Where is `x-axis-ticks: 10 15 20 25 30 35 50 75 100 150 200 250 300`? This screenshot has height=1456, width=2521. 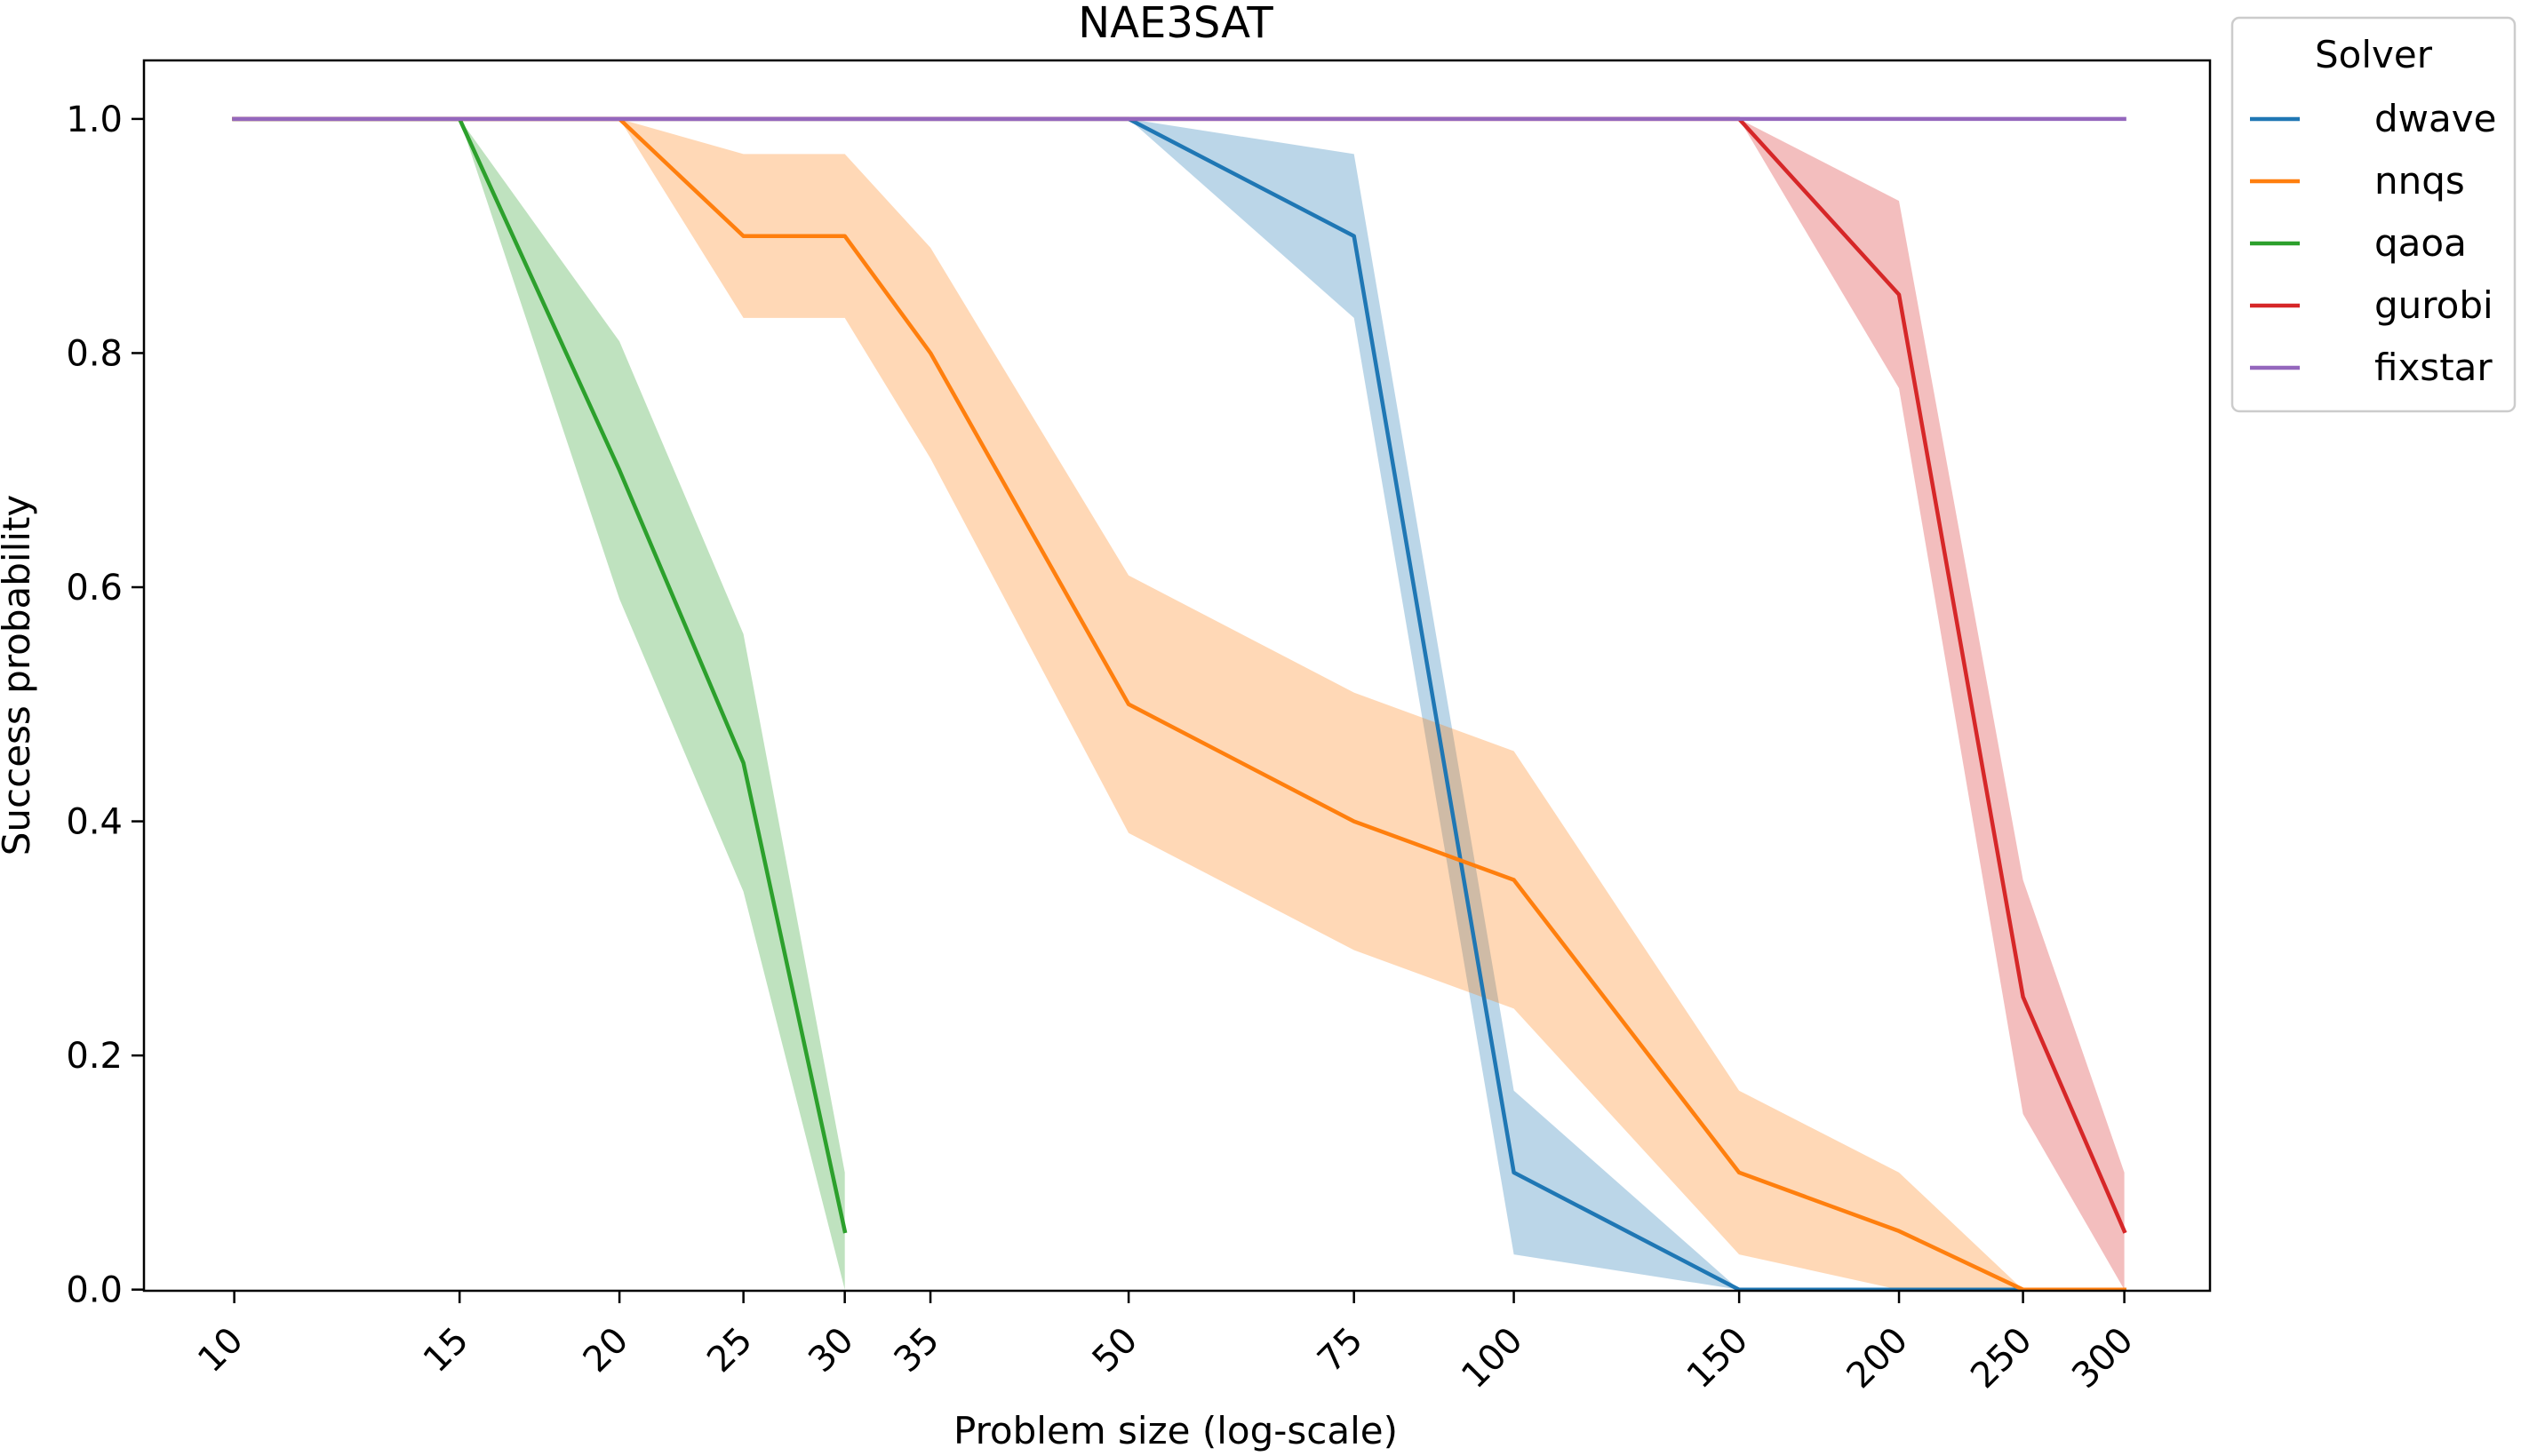 x-axis-ticks: 10 15 20 25 30 35 50 75 100 150 200 250 300 is located at coordinates (1166, 1344).